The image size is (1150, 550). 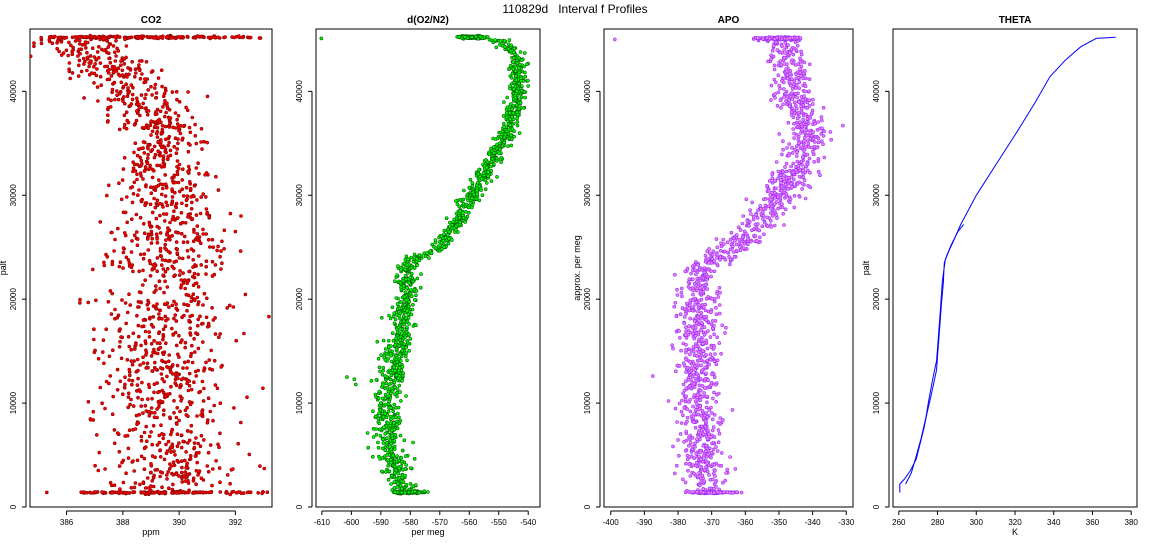 I want to click on y-tick-label: 10000, so click(x=299, y=402).